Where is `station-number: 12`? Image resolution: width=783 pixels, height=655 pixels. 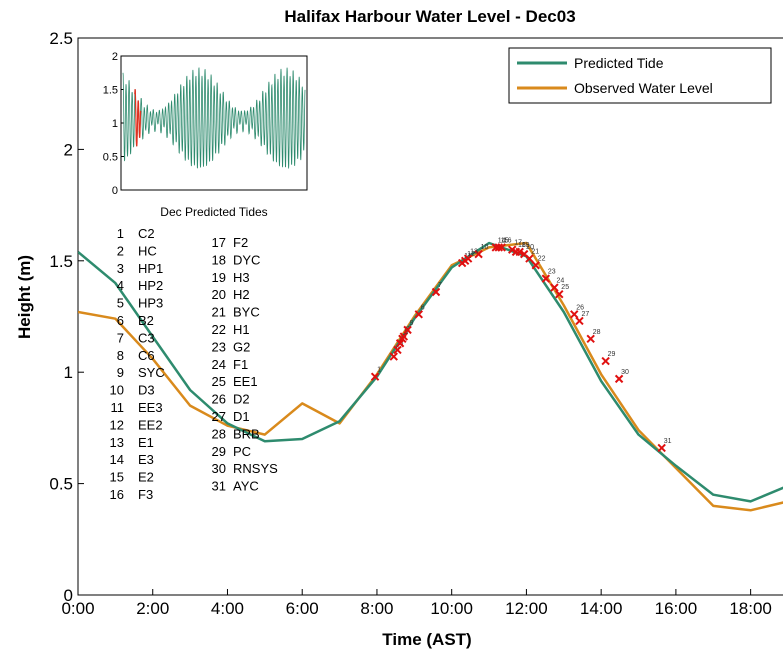
station-number: 12 is located at coordinates (117, 424).